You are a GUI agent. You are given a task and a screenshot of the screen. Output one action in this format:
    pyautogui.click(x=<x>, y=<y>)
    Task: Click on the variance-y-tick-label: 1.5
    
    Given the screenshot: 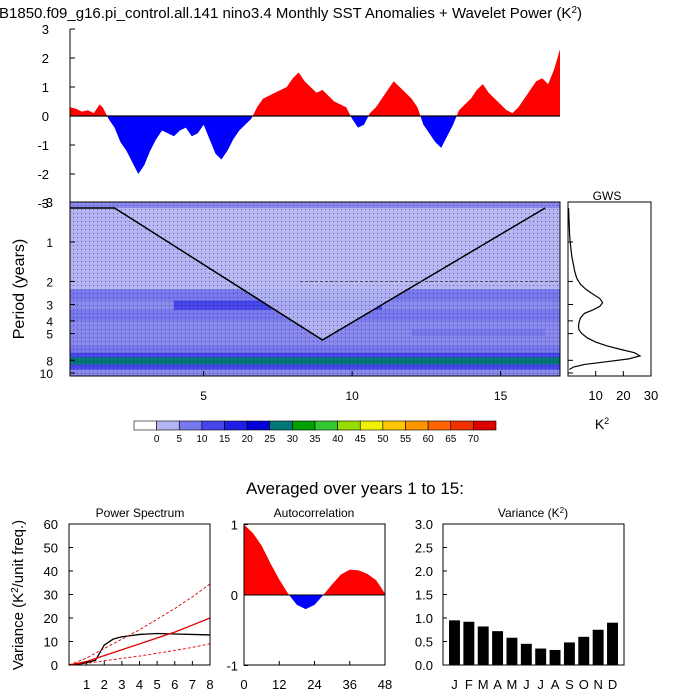 What is the action you would take?
    pyautogui.click(x=424, y=595)
    